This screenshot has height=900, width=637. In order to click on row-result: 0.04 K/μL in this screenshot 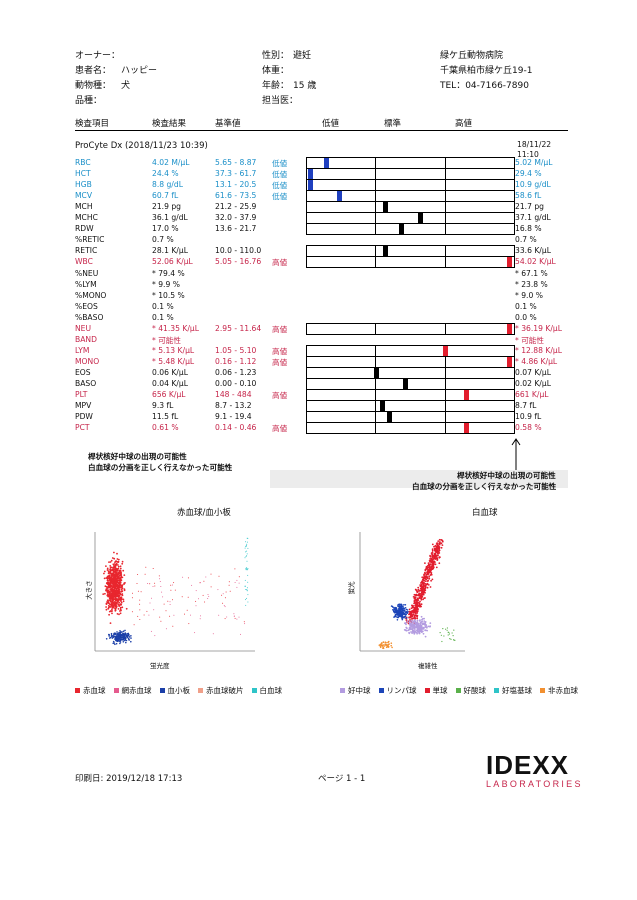, I will do `click(170, 383)`.